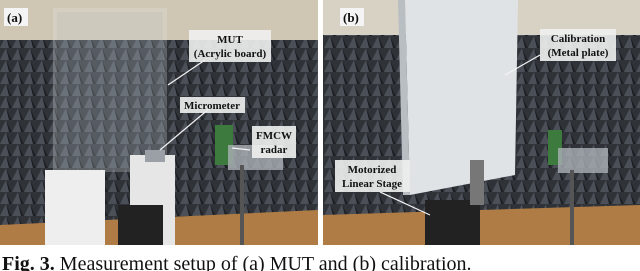  Describe the element at coordinates (274, 150) in the screenshot. I see `annotation: radar` at that location.